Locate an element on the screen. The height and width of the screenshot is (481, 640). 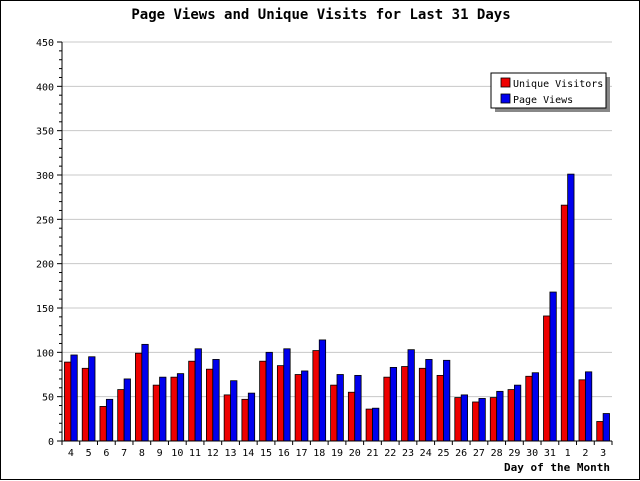
x-tick-label: 1 is located at coordinates (568, 453).